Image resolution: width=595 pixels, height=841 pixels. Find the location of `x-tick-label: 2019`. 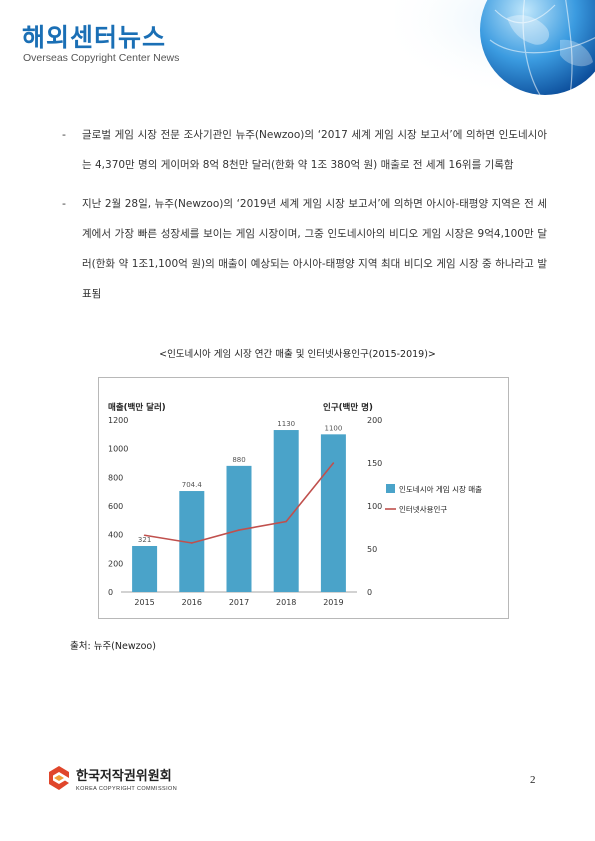

x-tick-label: 2019 is located at coordinates (333, 602).